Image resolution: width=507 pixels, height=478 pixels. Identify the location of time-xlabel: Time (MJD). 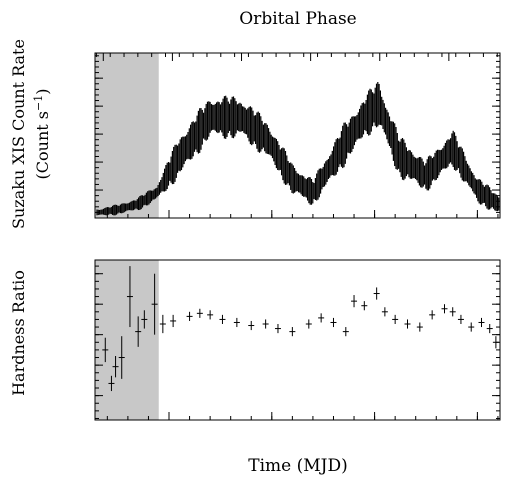
(297, 466).